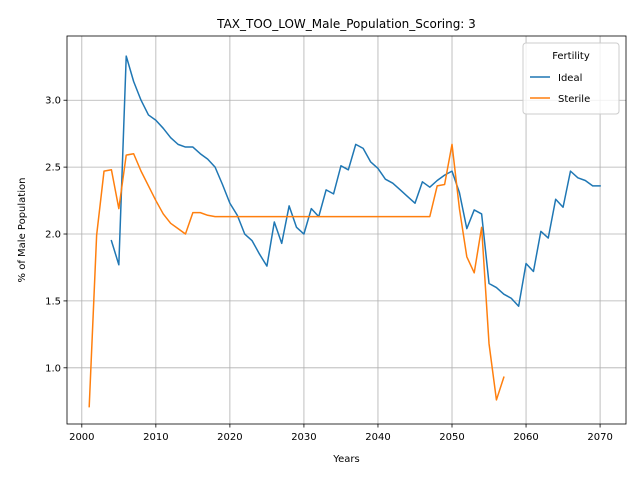  I want to click on legend-label-ideal: Ideal, so click(570, 78).